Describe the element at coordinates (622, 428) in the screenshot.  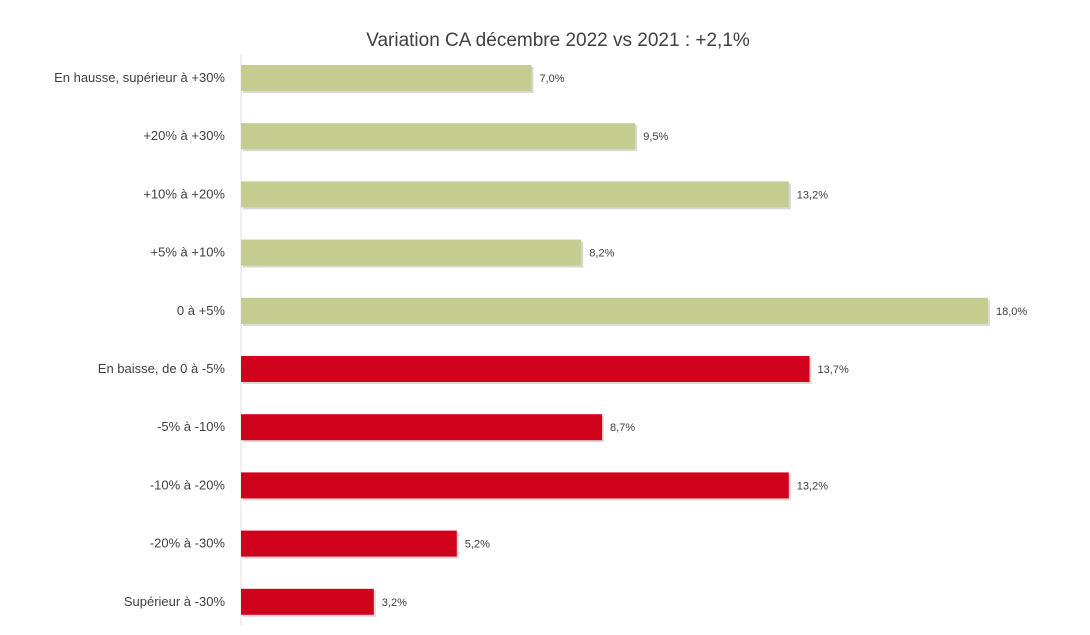
I see `data-label: 8,7%` at that location.